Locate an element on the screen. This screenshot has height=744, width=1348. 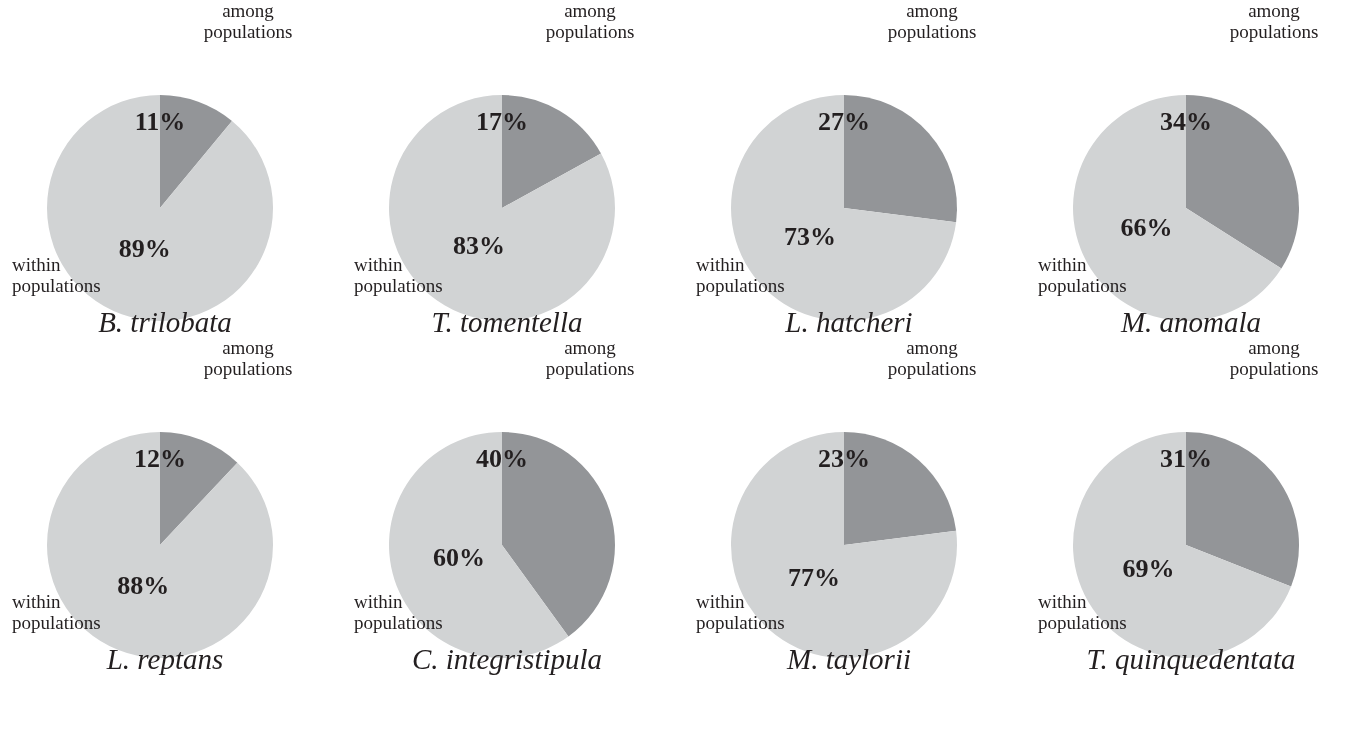
data-label: 83% is located at coordinates (478, 245).